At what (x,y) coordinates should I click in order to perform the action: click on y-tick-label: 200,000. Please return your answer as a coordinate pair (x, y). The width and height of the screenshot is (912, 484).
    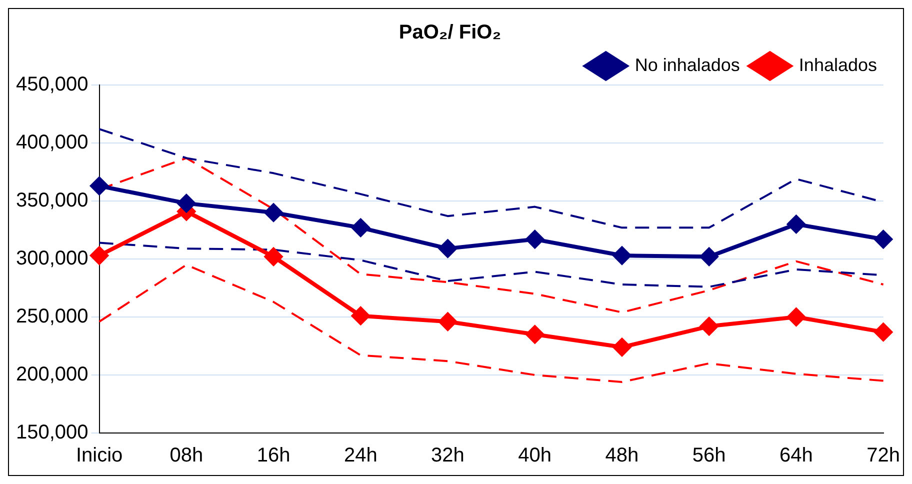
    Looking at the image, I should click on (52, 375).